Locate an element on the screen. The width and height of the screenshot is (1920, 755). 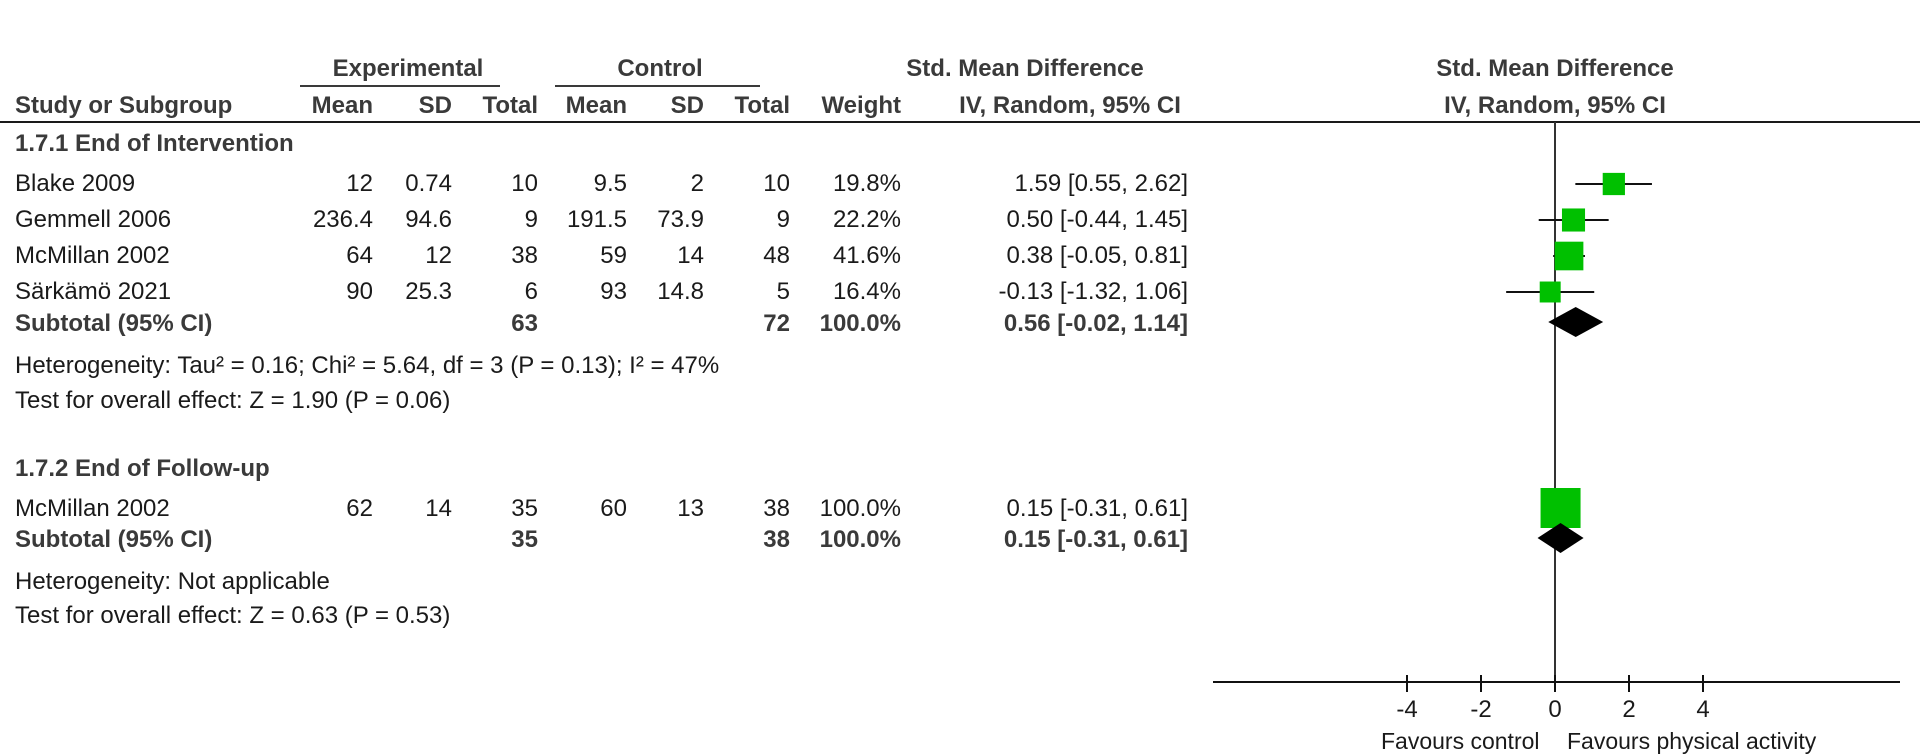
ctrl-total: 9 is located at coordinates (783, 219).